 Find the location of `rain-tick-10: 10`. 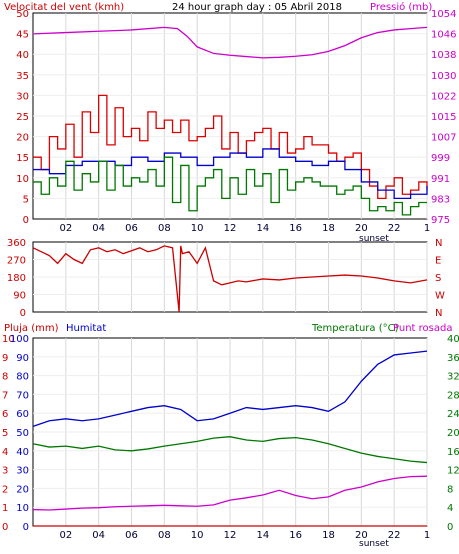

rain-tick-10: 10 is located at coordinates (8, 339).